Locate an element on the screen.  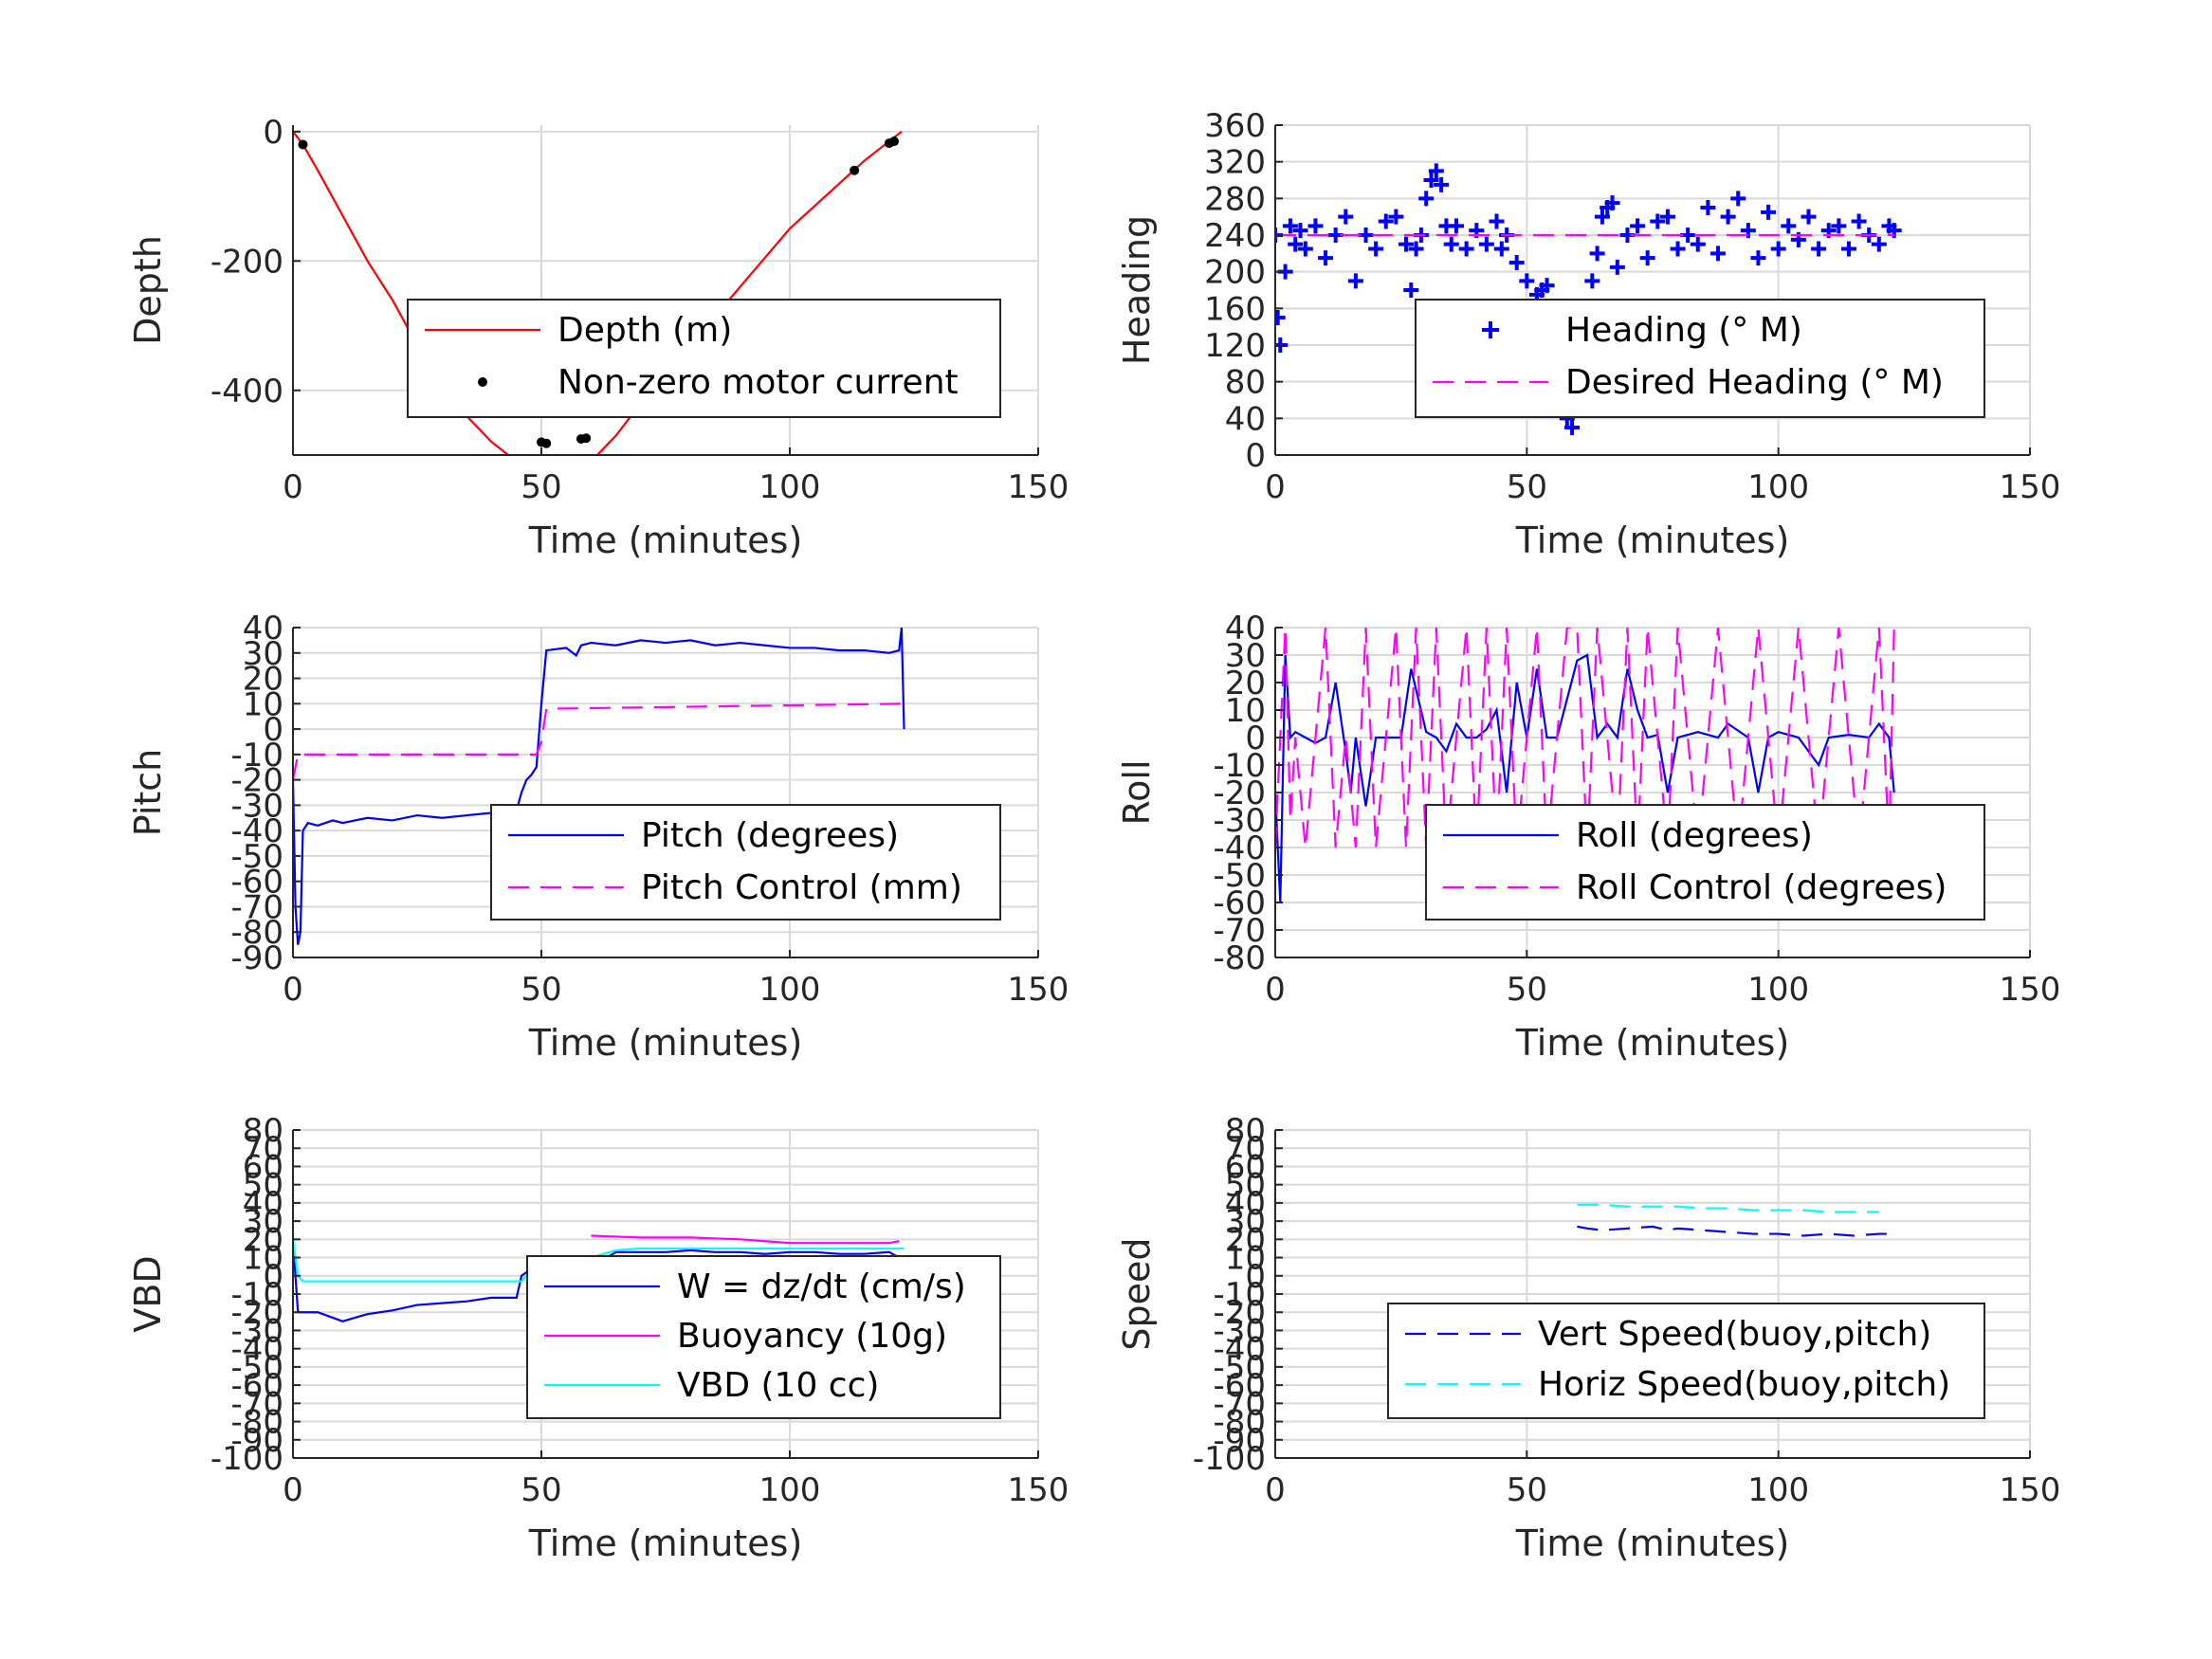
pitch-legend-label: Pitch (degrees) is located at coordinates (770, 835).